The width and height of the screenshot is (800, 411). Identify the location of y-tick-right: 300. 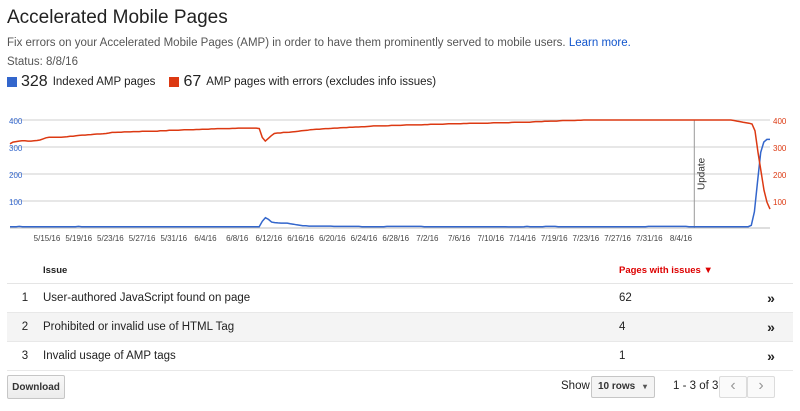
(780, 148).